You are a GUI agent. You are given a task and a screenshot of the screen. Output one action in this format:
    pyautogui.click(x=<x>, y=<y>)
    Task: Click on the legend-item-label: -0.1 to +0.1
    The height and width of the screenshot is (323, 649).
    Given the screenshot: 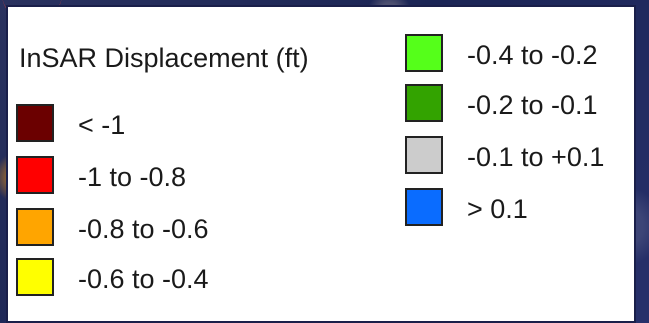 What is the action you would take?
    pyautogui.click(x=536, y=157)
    